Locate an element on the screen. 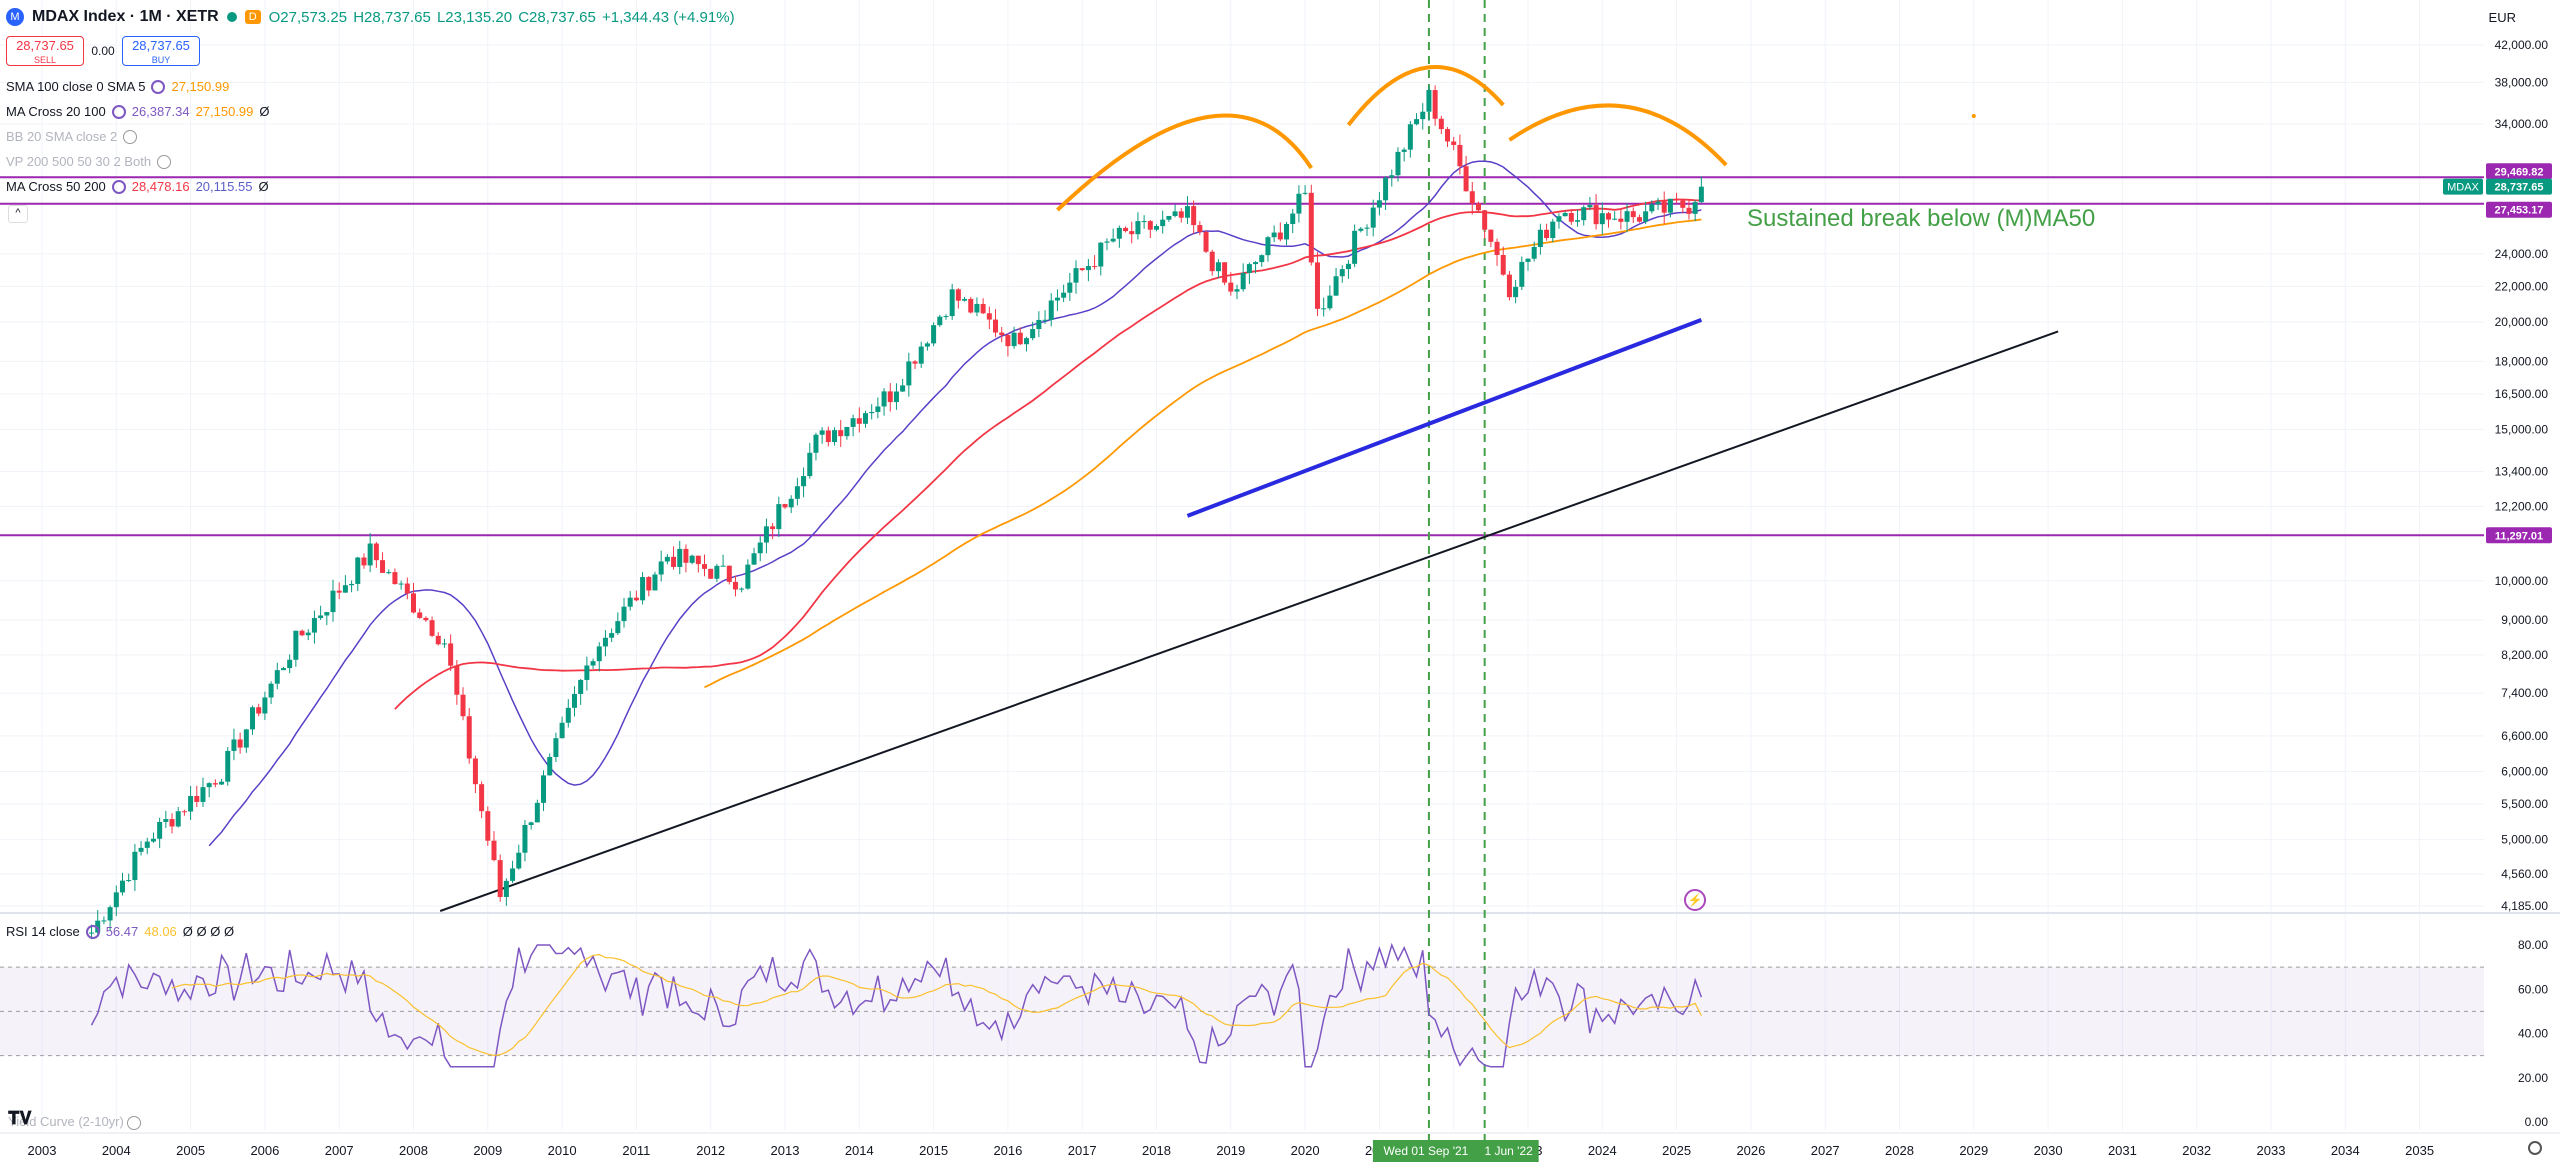  price-tick-label: 18,000.00 is located at coordinates (2522, 361).